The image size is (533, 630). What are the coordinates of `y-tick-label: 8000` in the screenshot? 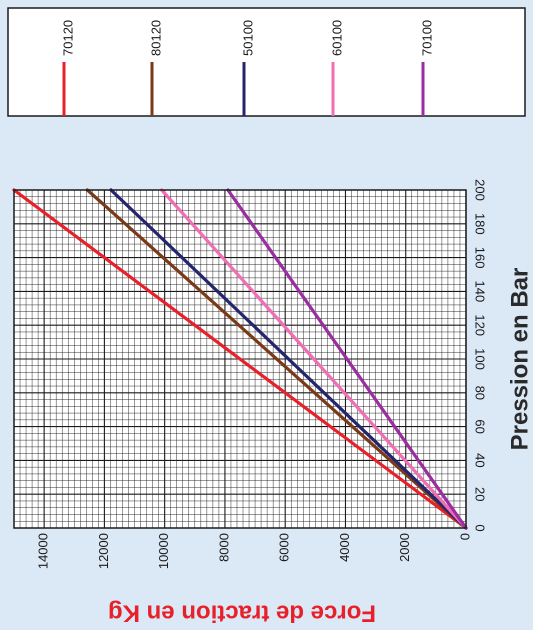 It's located at (223, 547).